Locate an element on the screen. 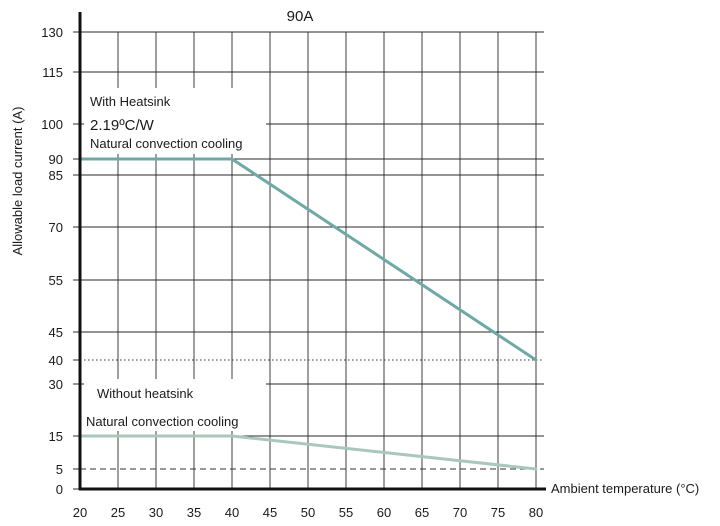 The image size is (720, 526). x-tick-label: 55 is located at coordinates (346, 512).